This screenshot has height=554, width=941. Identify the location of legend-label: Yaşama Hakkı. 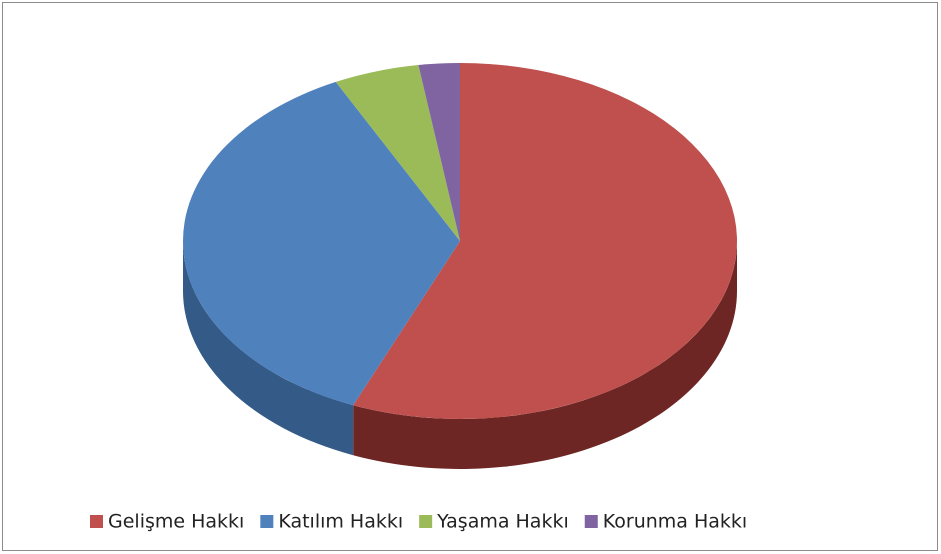
(502, 522).